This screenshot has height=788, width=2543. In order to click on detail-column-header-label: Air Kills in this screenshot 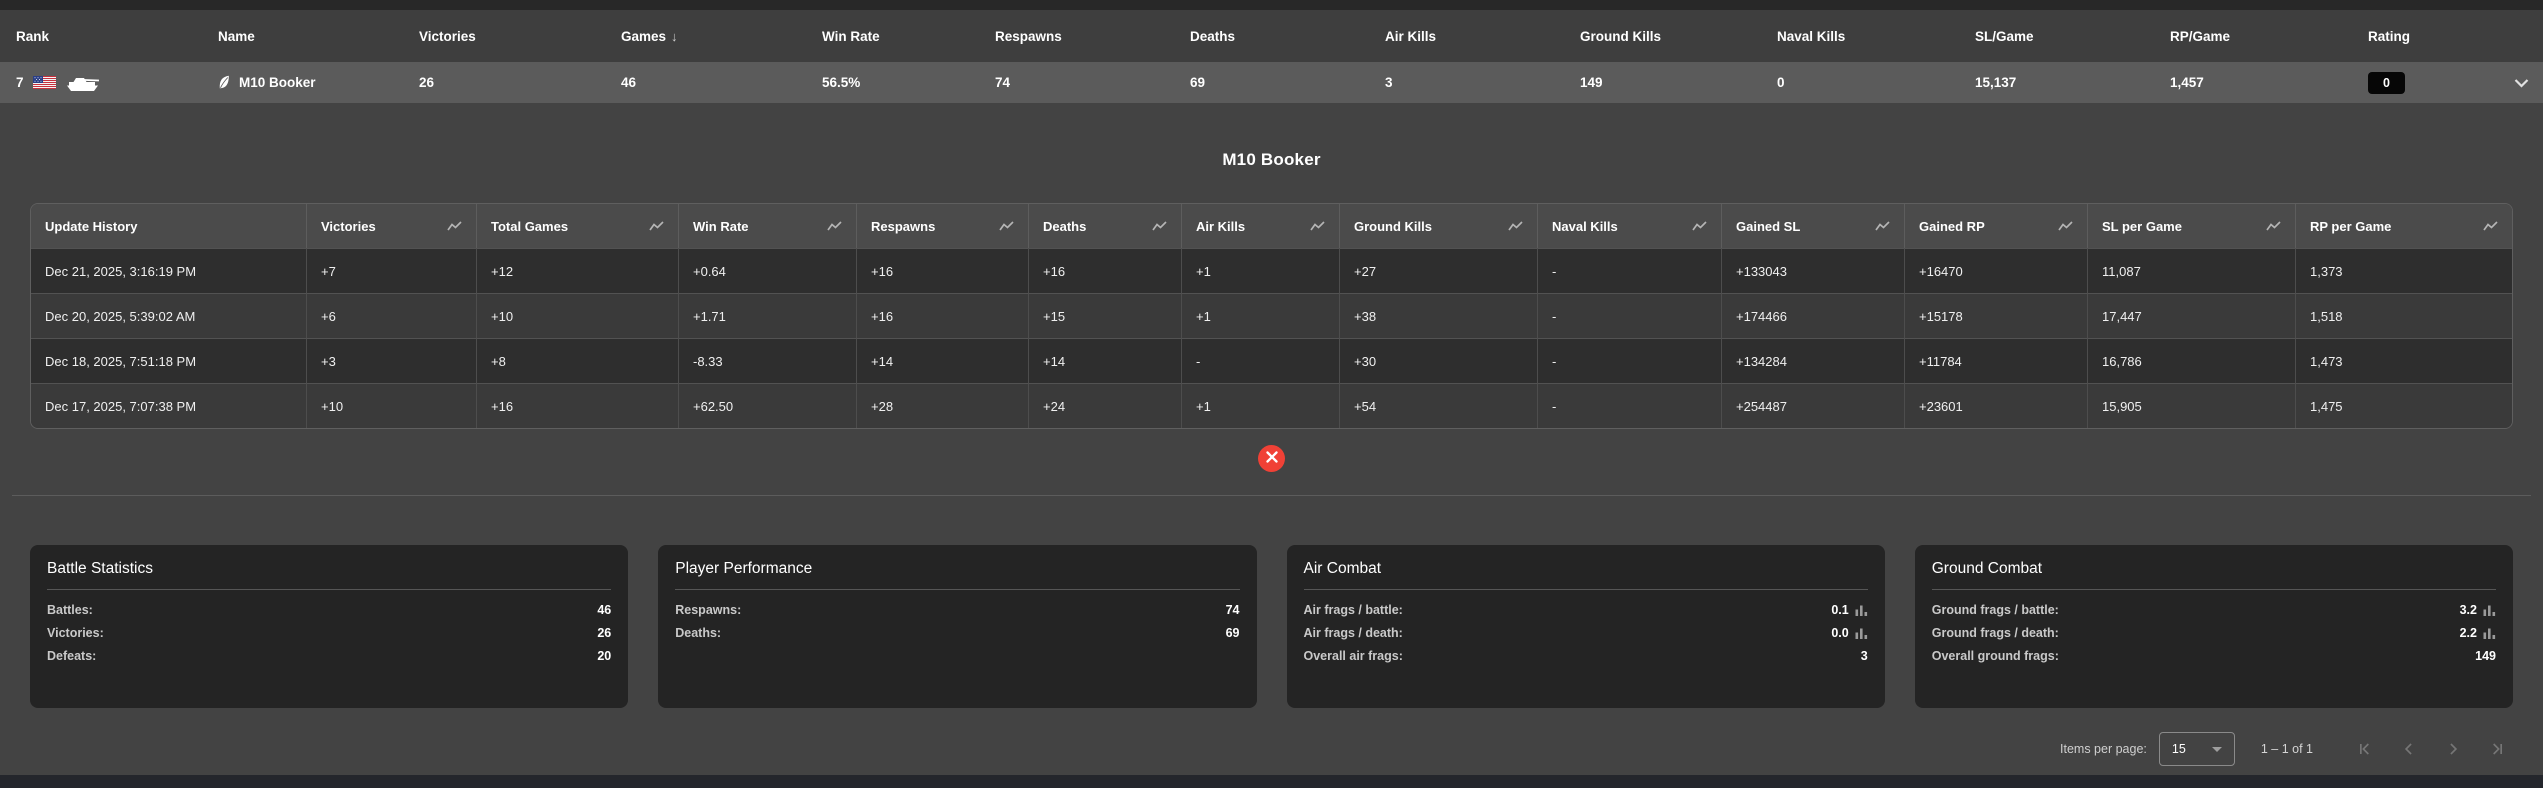, I will do `click(1221, 226)`.